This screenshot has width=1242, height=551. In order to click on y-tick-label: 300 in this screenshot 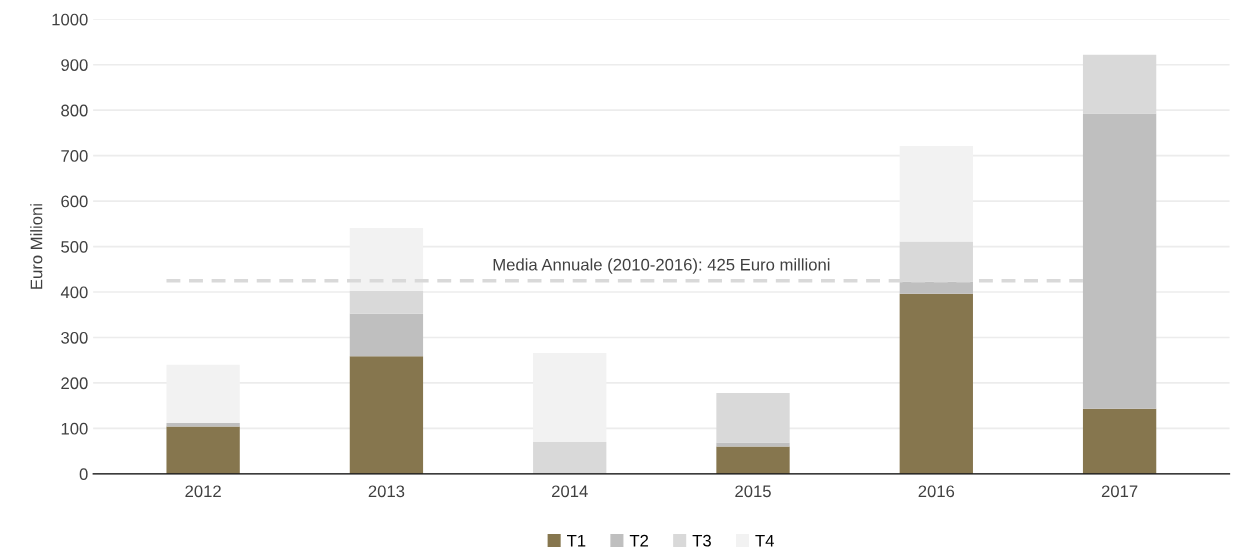, I will do `click(74, 337)`.